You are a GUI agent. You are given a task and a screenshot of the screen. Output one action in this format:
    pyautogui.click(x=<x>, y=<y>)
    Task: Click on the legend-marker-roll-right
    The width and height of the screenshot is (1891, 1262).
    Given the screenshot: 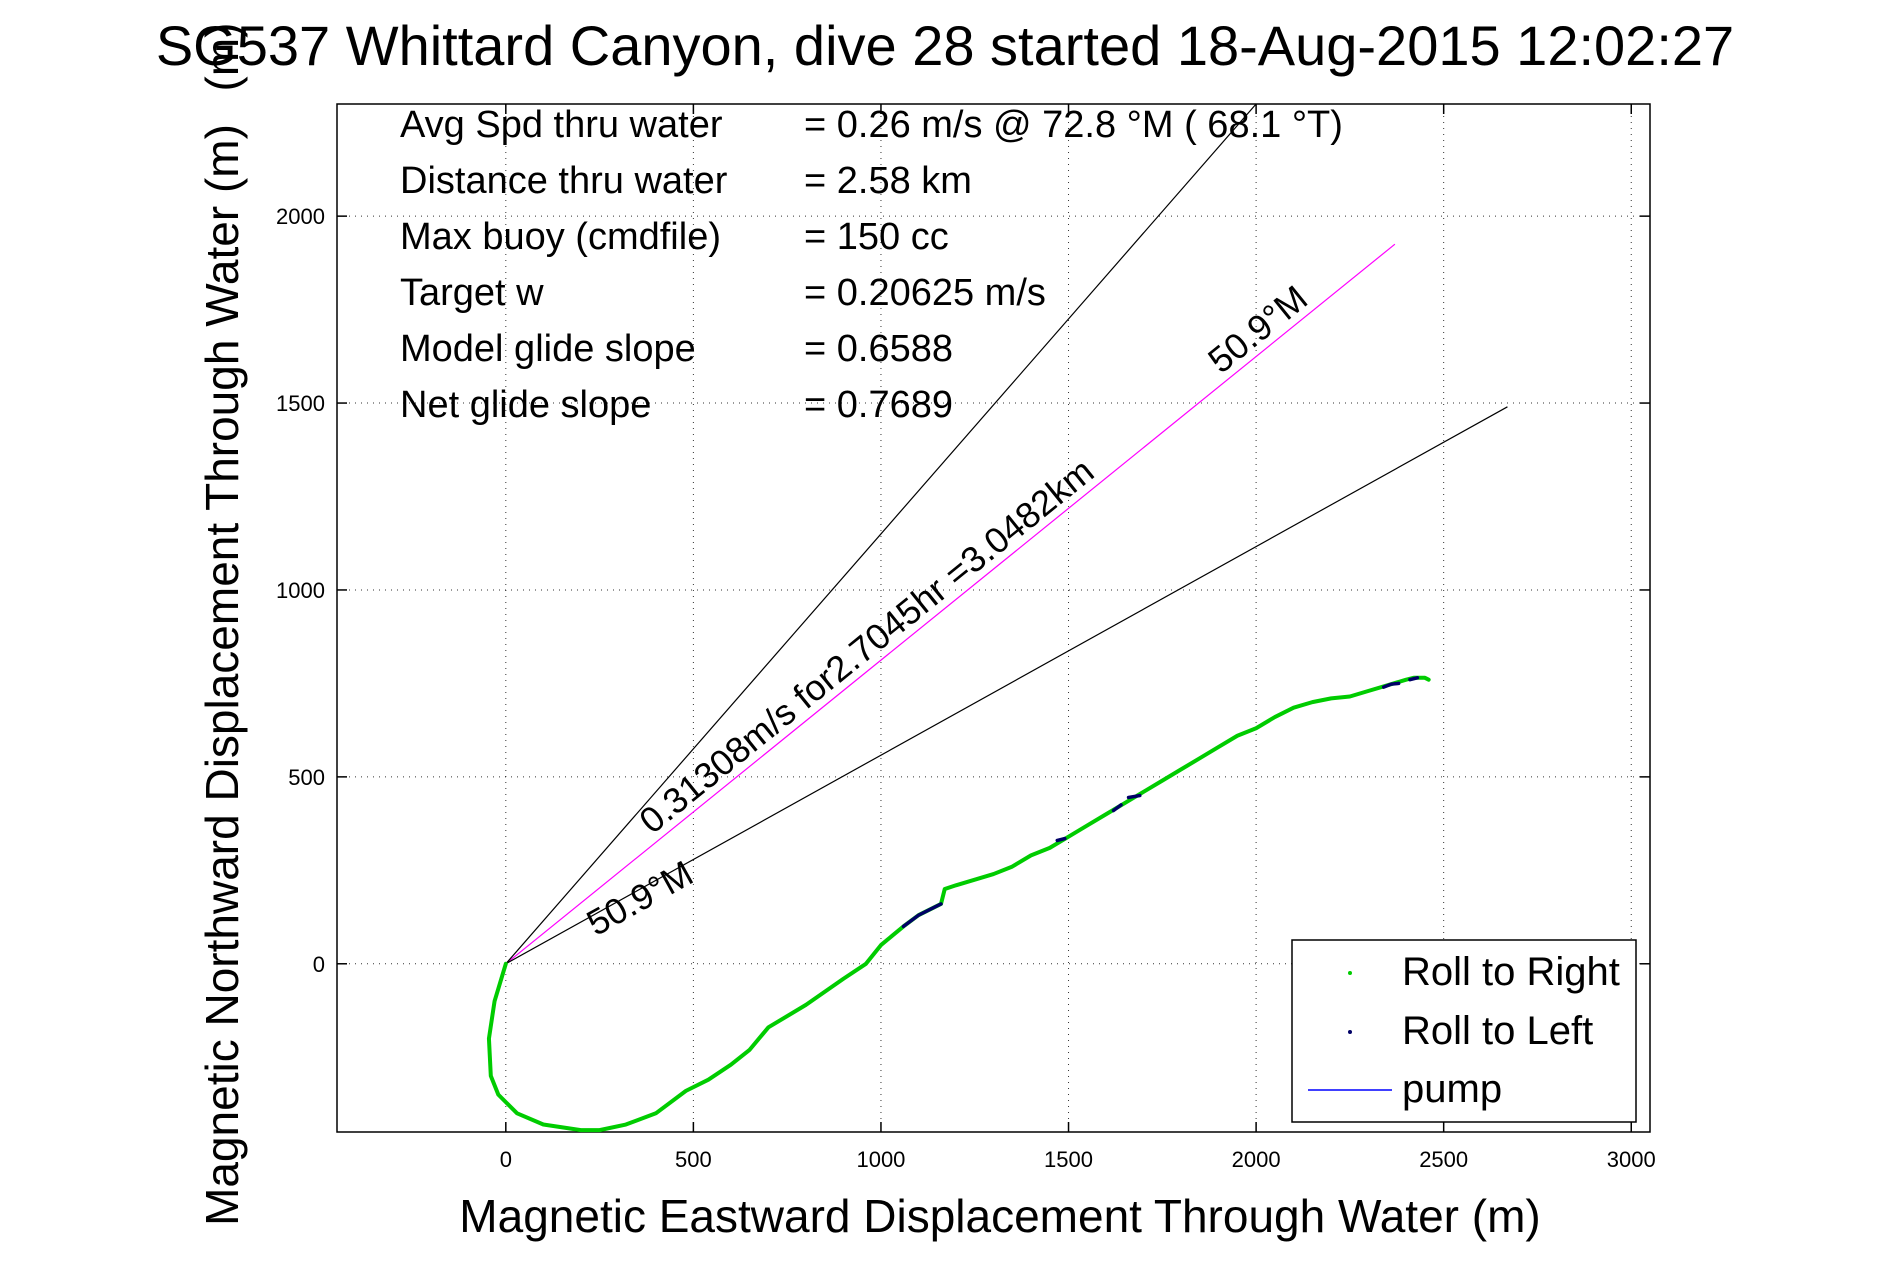 What is the action you would take?
    pyautogui.click(x=1350, y=973)
    